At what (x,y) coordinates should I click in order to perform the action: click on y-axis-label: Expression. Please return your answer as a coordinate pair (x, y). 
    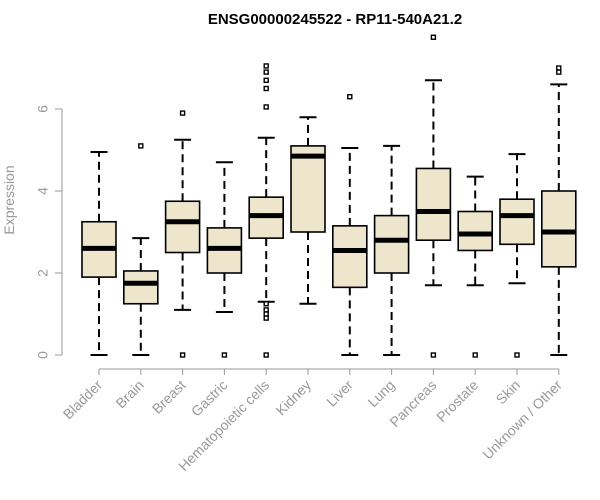
    Looking at the image, I should click on (9, 199).